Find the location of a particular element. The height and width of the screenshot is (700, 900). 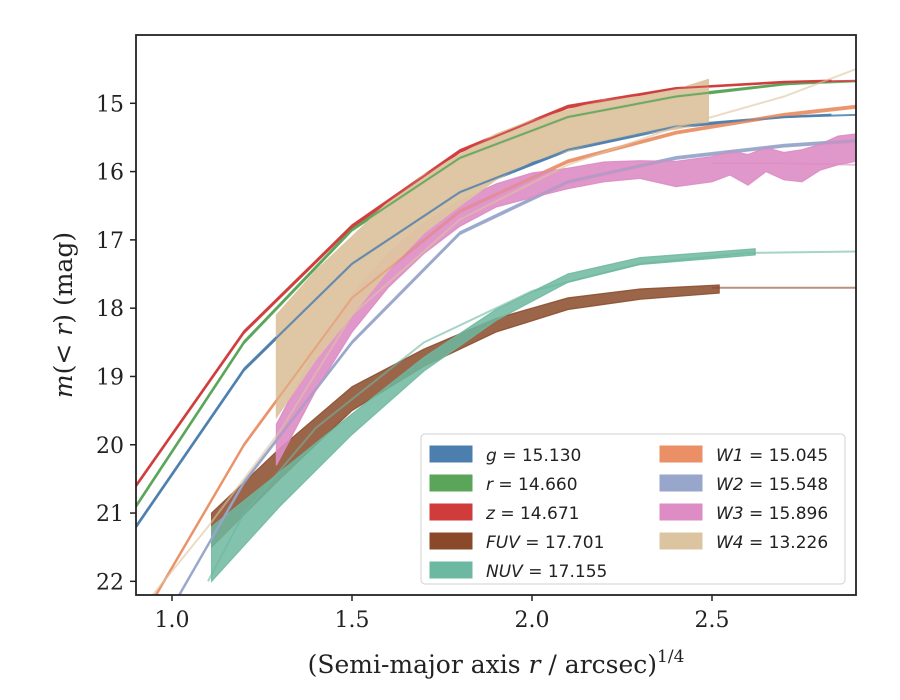

y-axis-title: m(< r) (mag) is located at coordinates (63, 315).